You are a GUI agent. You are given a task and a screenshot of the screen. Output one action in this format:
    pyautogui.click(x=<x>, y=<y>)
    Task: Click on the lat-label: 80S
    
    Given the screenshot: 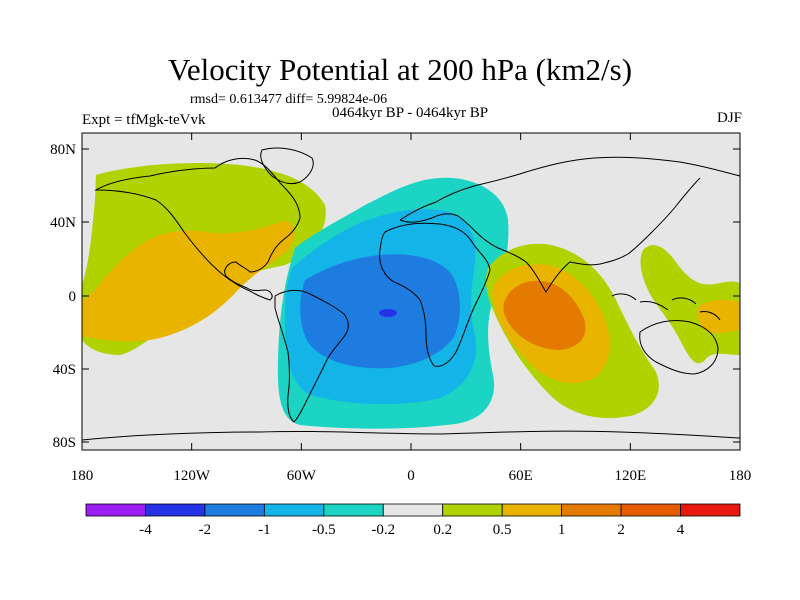 What is the action you would take?
    pyautogui.click(x=64, y=443)
    